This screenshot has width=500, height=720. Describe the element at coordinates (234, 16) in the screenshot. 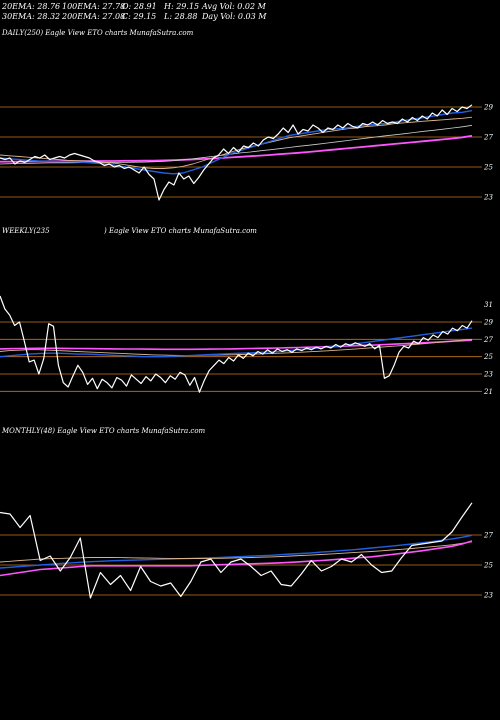

I see `day-vol-readout: Day Vol: 0.03 M` at that location.